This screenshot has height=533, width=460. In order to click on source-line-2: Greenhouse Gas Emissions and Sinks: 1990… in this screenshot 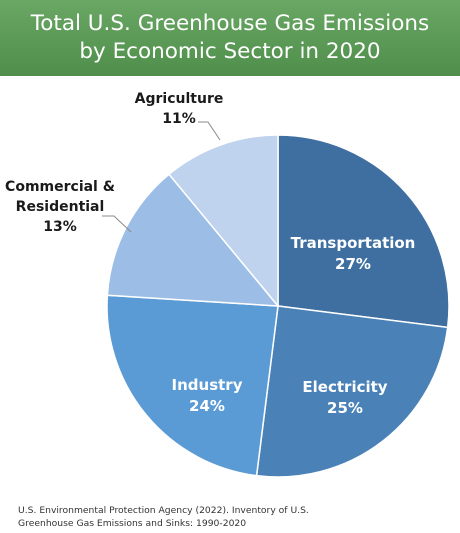, I will do `click(132, 523)`.